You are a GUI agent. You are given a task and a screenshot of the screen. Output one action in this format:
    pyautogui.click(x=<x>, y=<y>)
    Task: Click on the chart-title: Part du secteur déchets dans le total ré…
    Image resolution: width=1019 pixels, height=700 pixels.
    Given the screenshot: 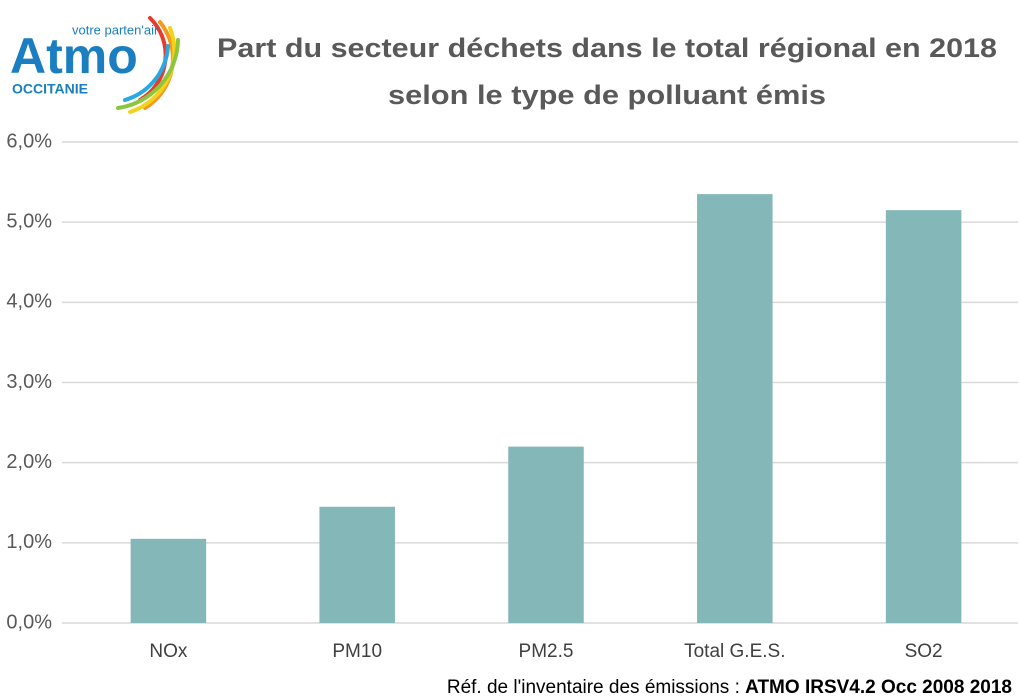 What is the action you would take?
    pyautogui.click(x=607, y=48)
    